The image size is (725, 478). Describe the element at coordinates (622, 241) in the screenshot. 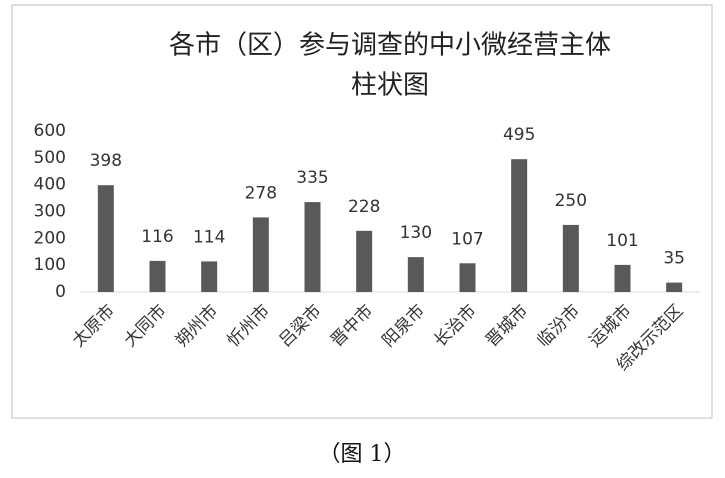

I see `value-label: 101` at that location.